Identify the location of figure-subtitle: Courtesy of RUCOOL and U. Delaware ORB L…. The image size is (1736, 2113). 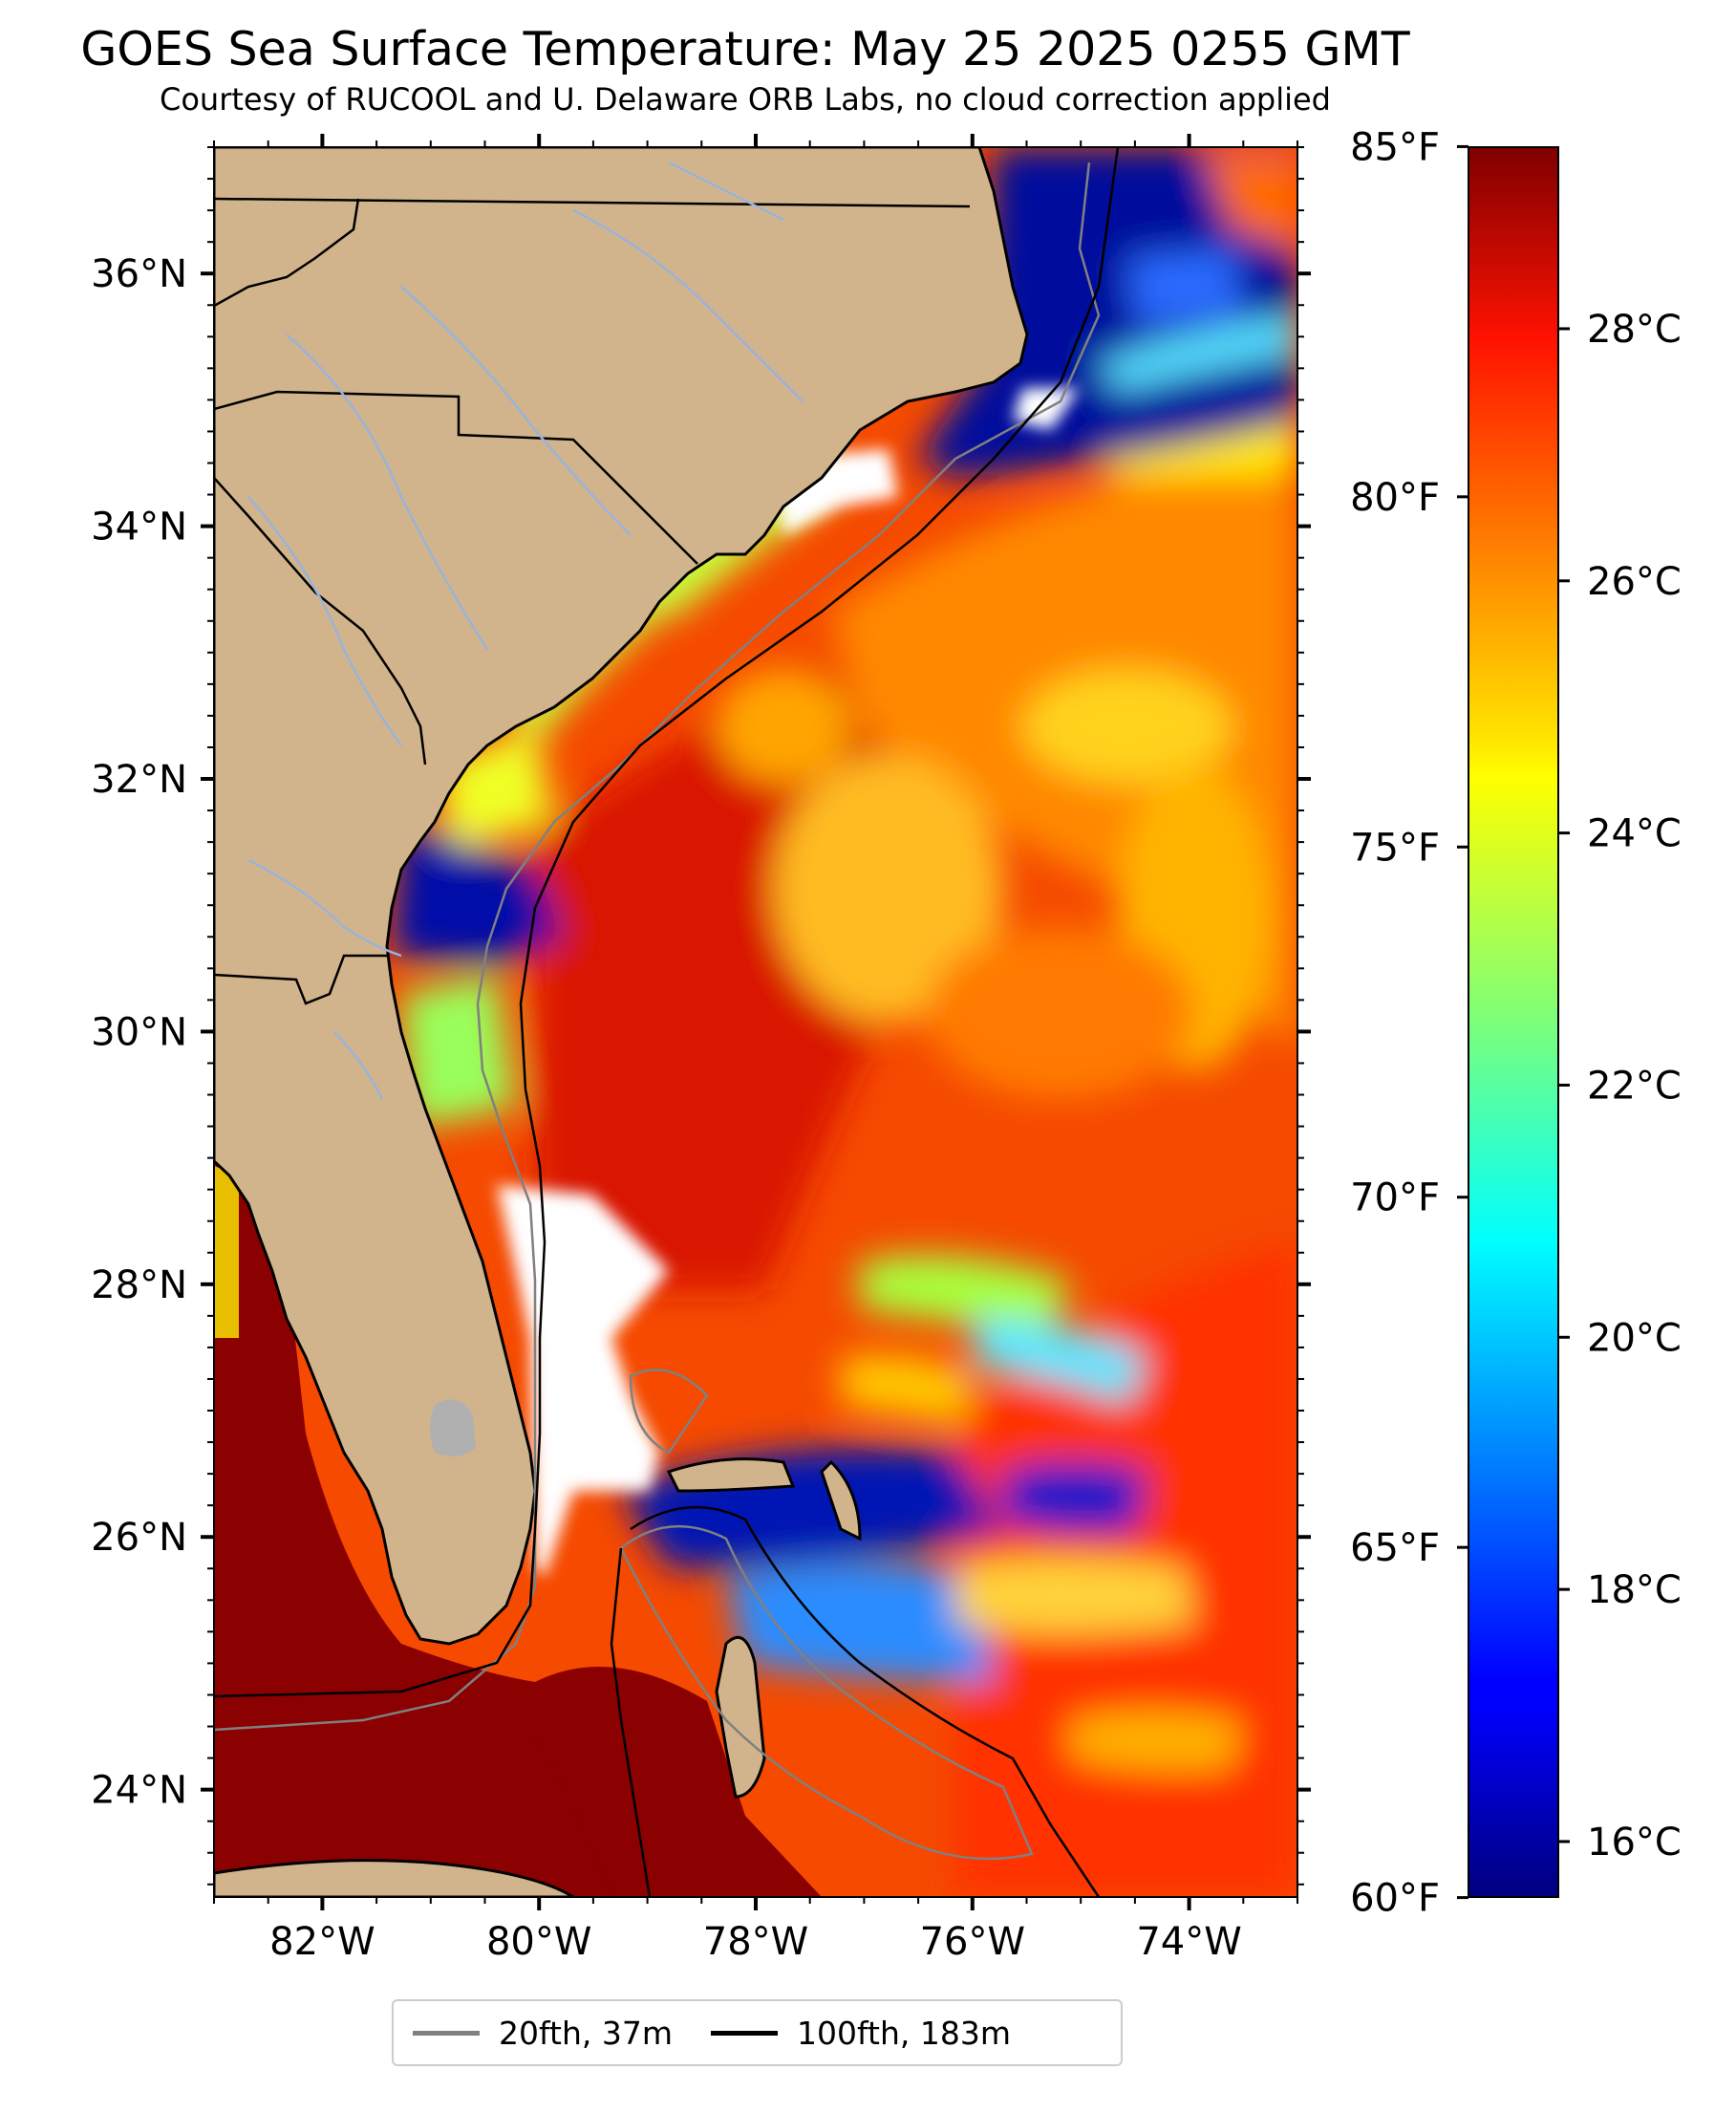
(745, 99).